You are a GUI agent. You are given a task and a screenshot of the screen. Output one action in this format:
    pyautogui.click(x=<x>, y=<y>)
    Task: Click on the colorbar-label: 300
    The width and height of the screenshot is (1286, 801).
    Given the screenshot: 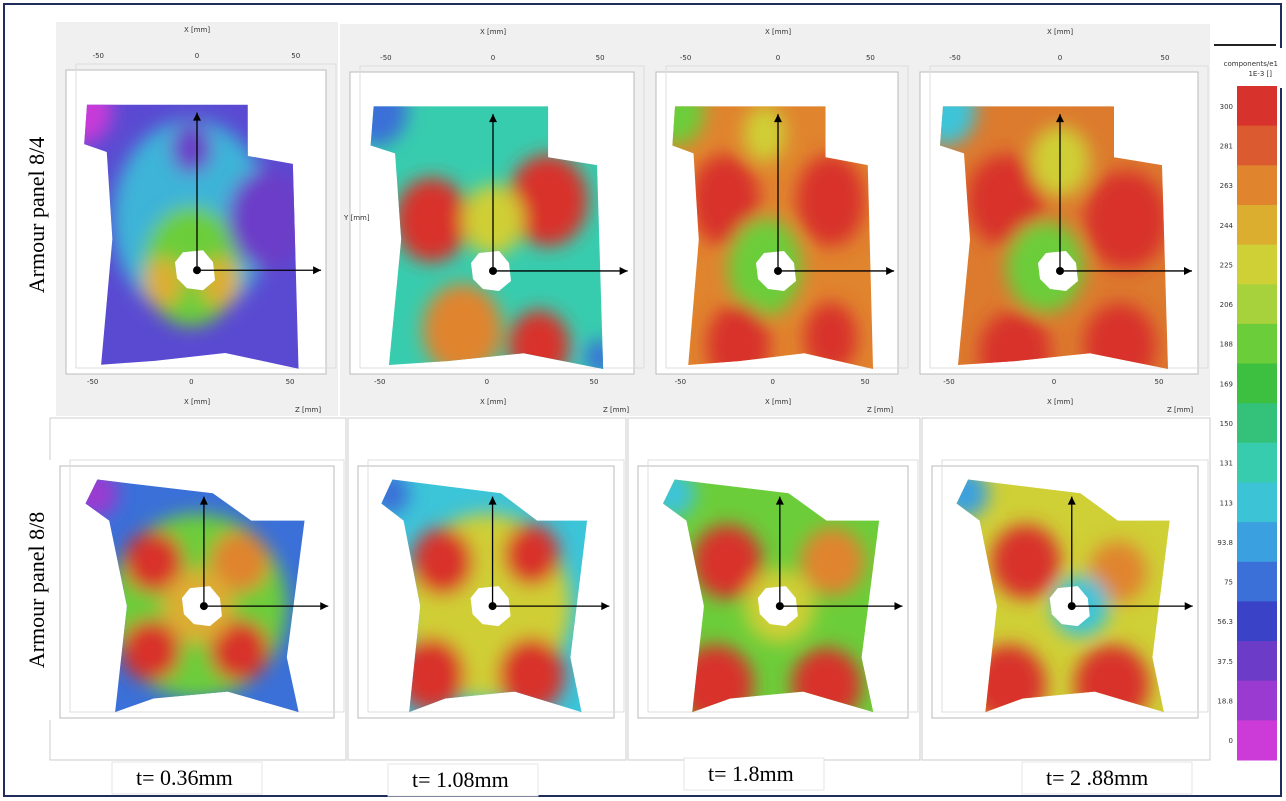 What is the action you would take?
    pyautogui.click(x=1226, y=107)
    